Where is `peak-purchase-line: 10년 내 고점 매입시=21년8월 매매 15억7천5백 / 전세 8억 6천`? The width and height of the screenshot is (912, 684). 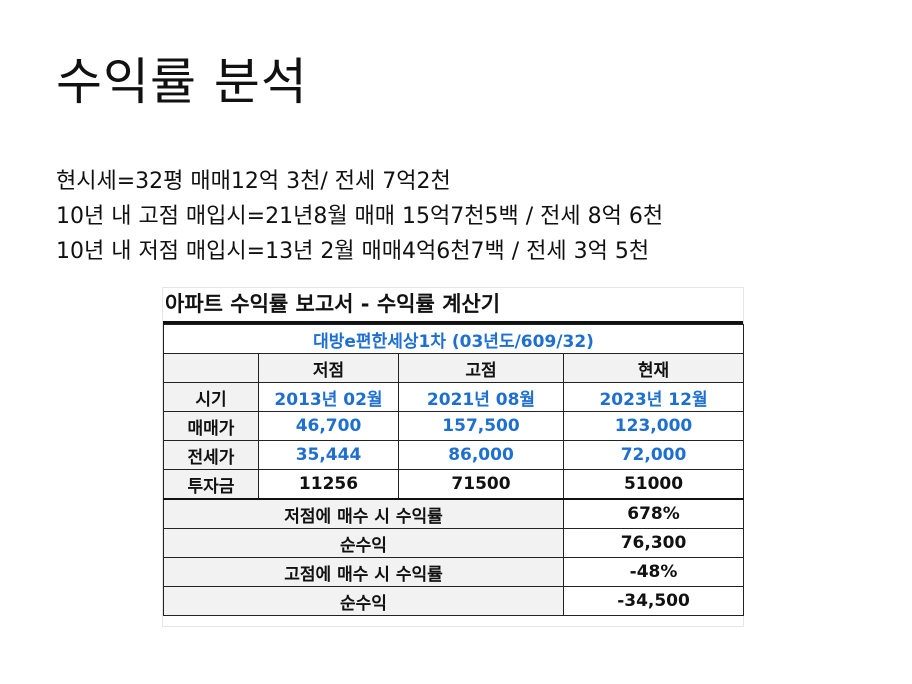
peak-purchase-line: 10년 내 고점 매입시=21년8월 매매 15억7천5백 / 전세 8억 6천 is located at coordinates (360, 216).